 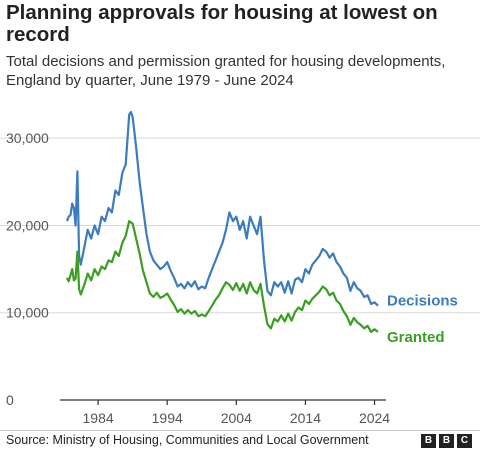 What do you see at coordinates (305, 418) in the screenshot?
I see `x-tick-label: 2014` at bounding box center [305, 418].